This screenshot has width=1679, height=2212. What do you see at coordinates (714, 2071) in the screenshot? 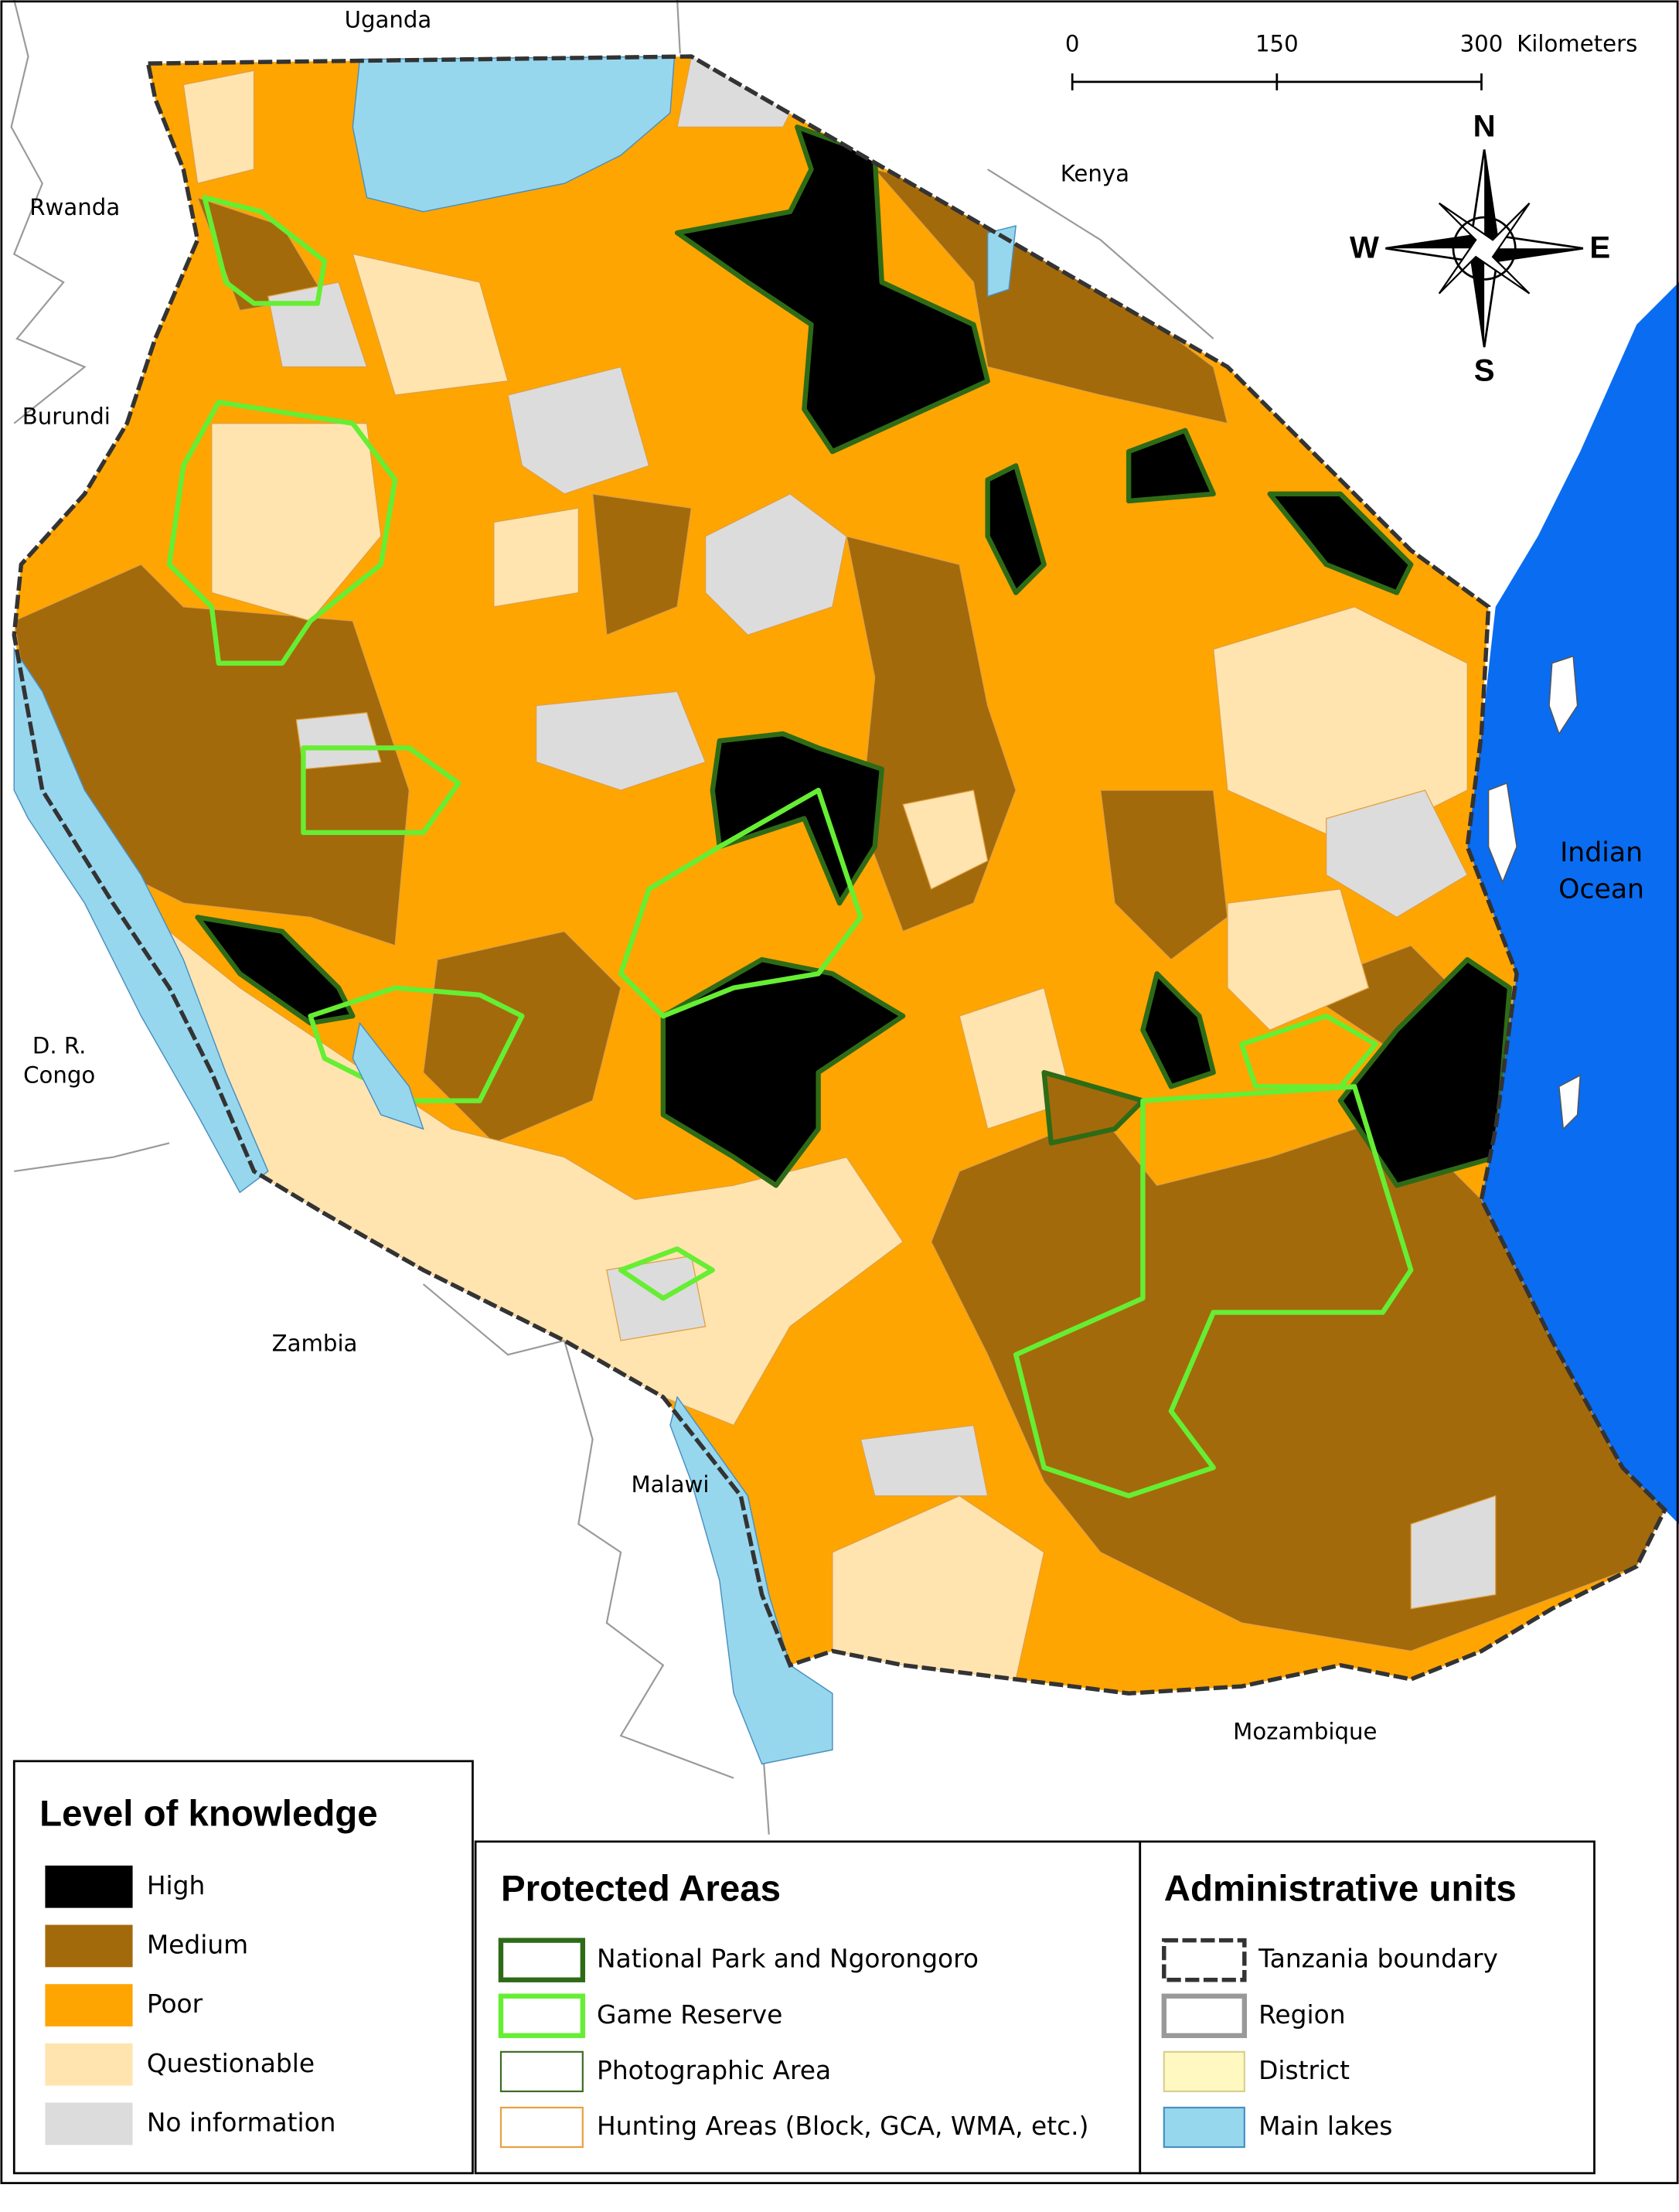
I see `legend-label: Photographic Area` at bounding box center [714, 2071].